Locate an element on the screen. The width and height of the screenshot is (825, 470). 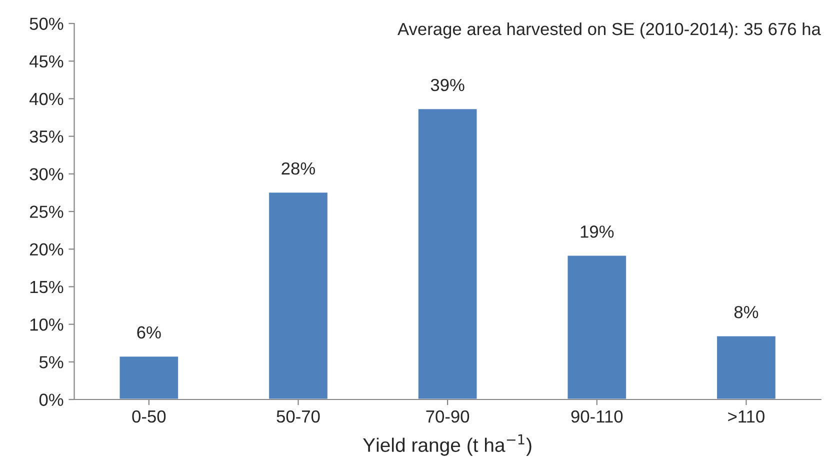
data-label: 6% is located at coordinates (149, 332).